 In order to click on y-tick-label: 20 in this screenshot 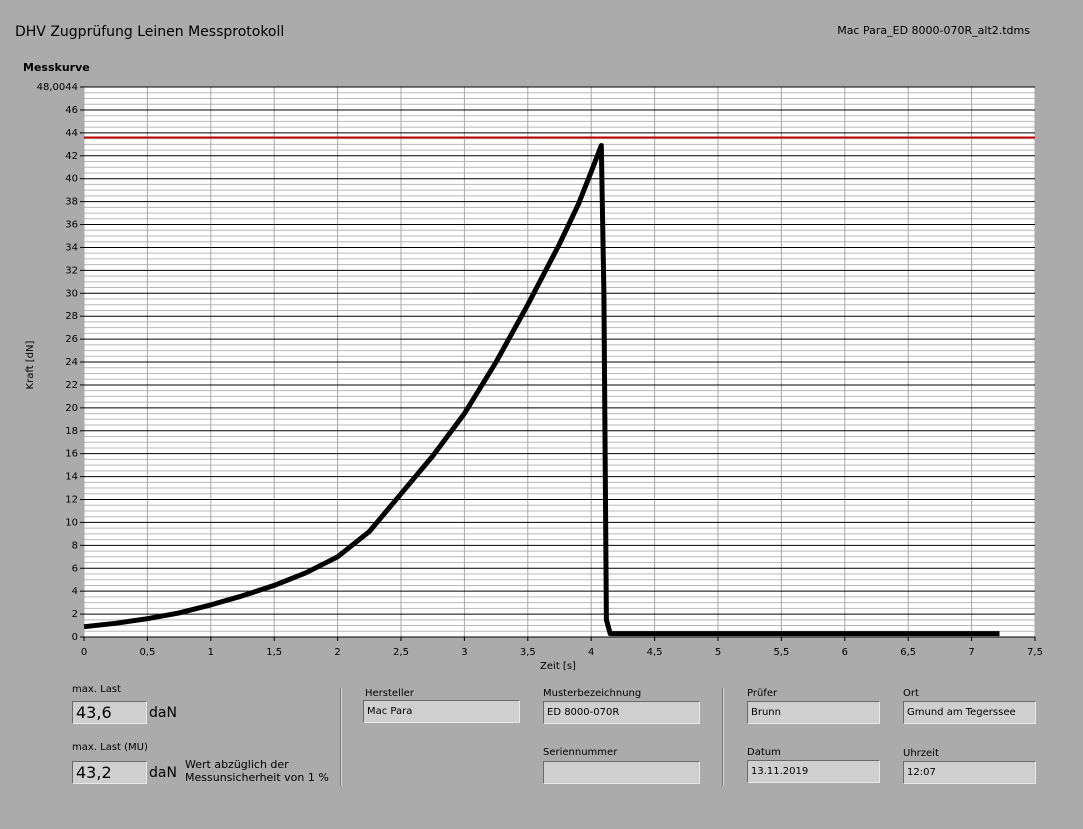, I will do `click(71, 408)`.